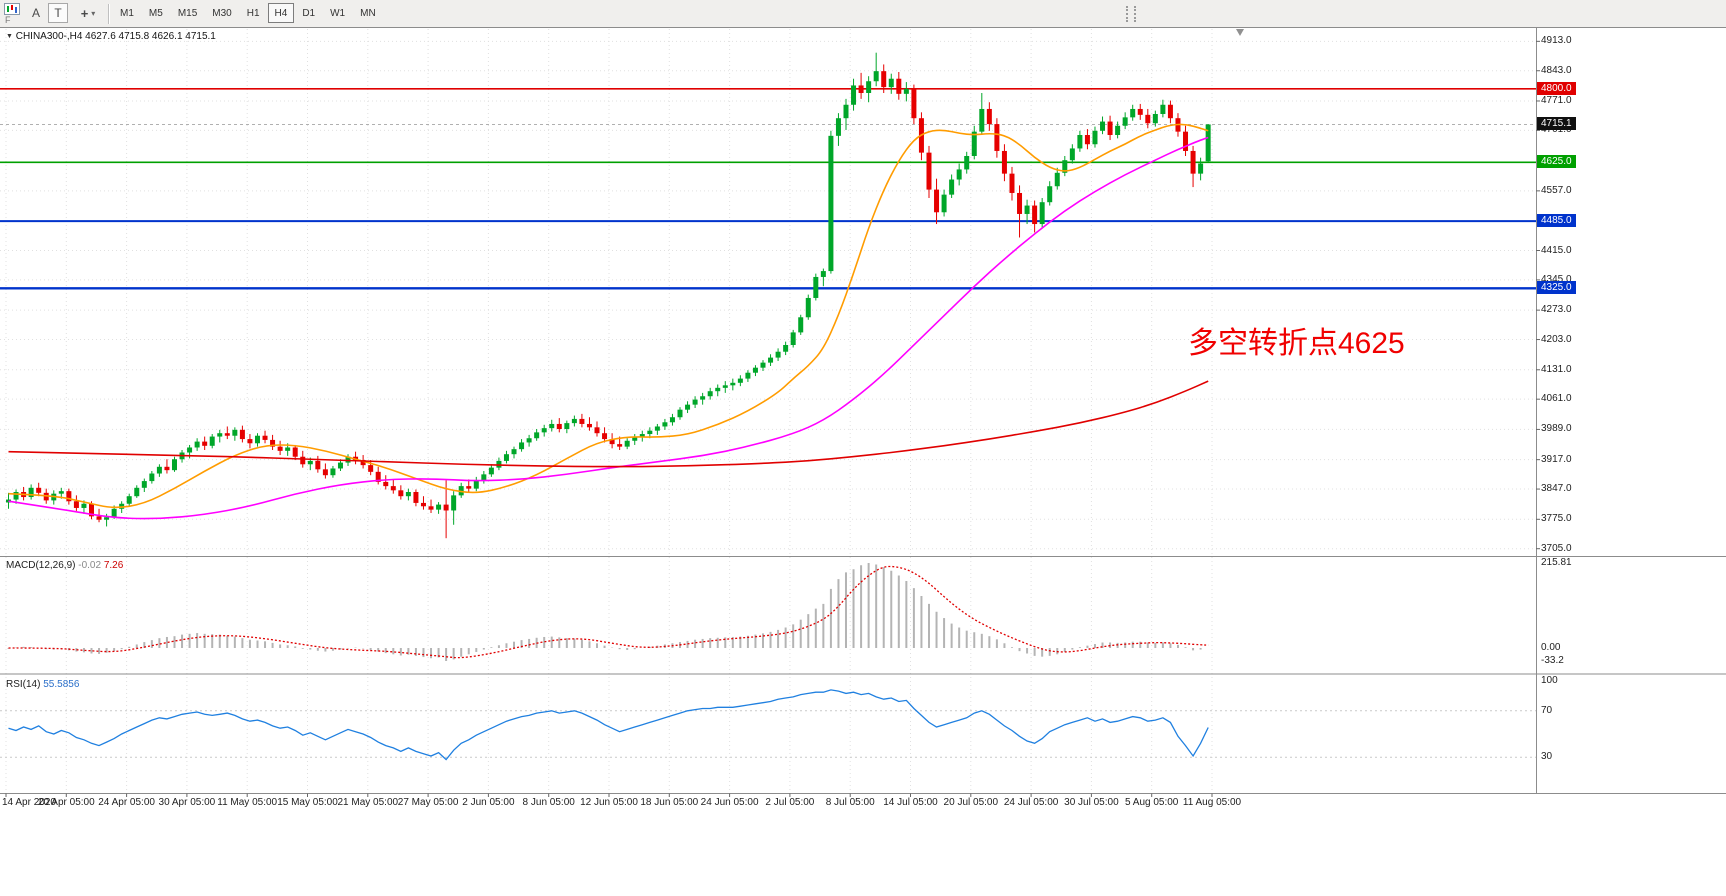 This screenshot has width=1726, height=896. Describe the element at coordinates (8, 20) in the screenshot. I see `toolbar-f-label: F` at that location.